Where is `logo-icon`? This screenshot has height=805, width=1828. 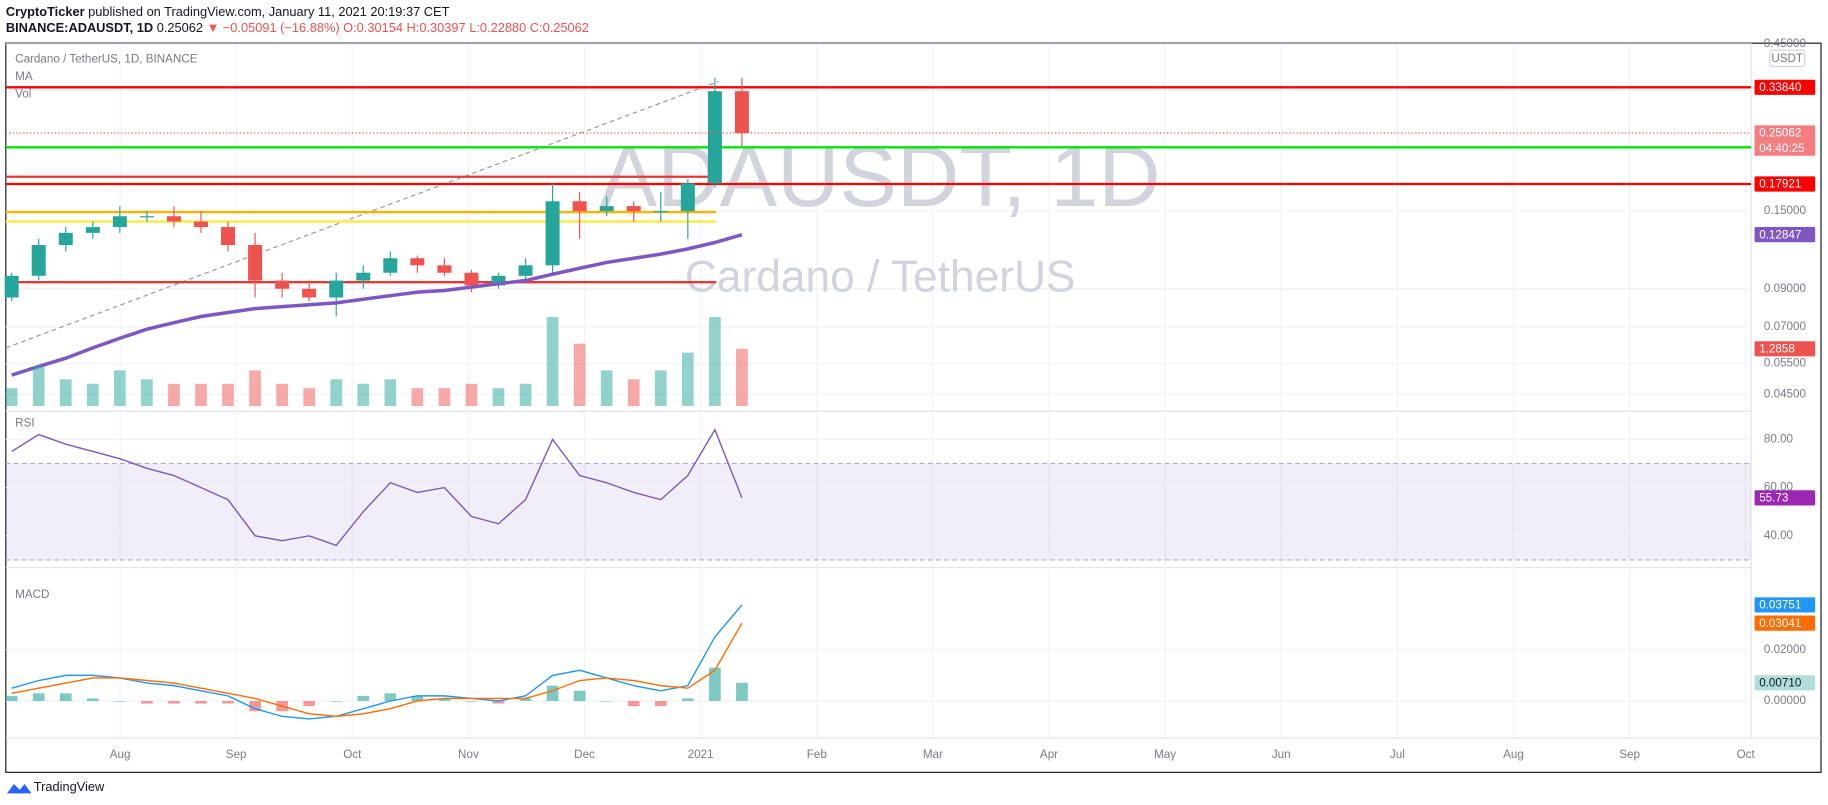 logo-icon is located at coordinates (19, 789).